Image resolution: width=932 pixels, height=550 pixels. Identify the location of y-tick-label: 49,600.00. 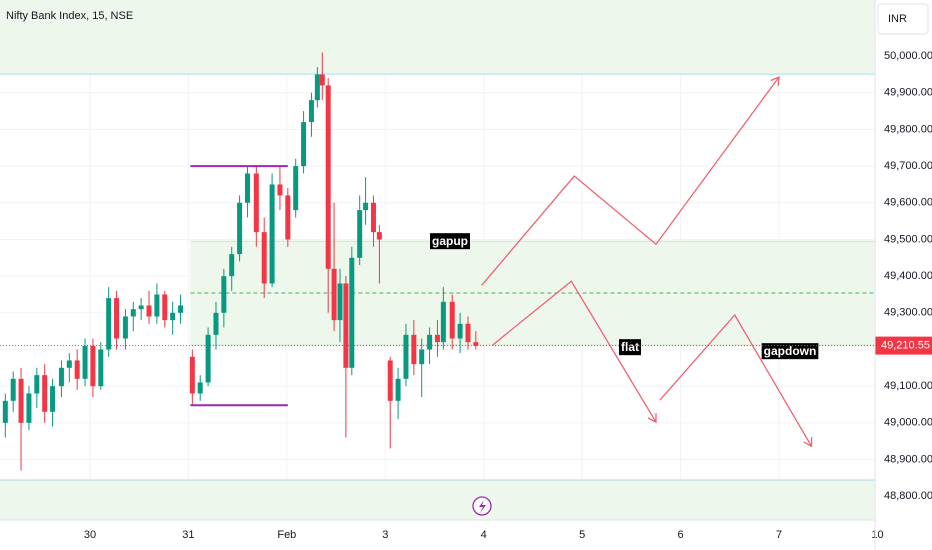
(908, 203).